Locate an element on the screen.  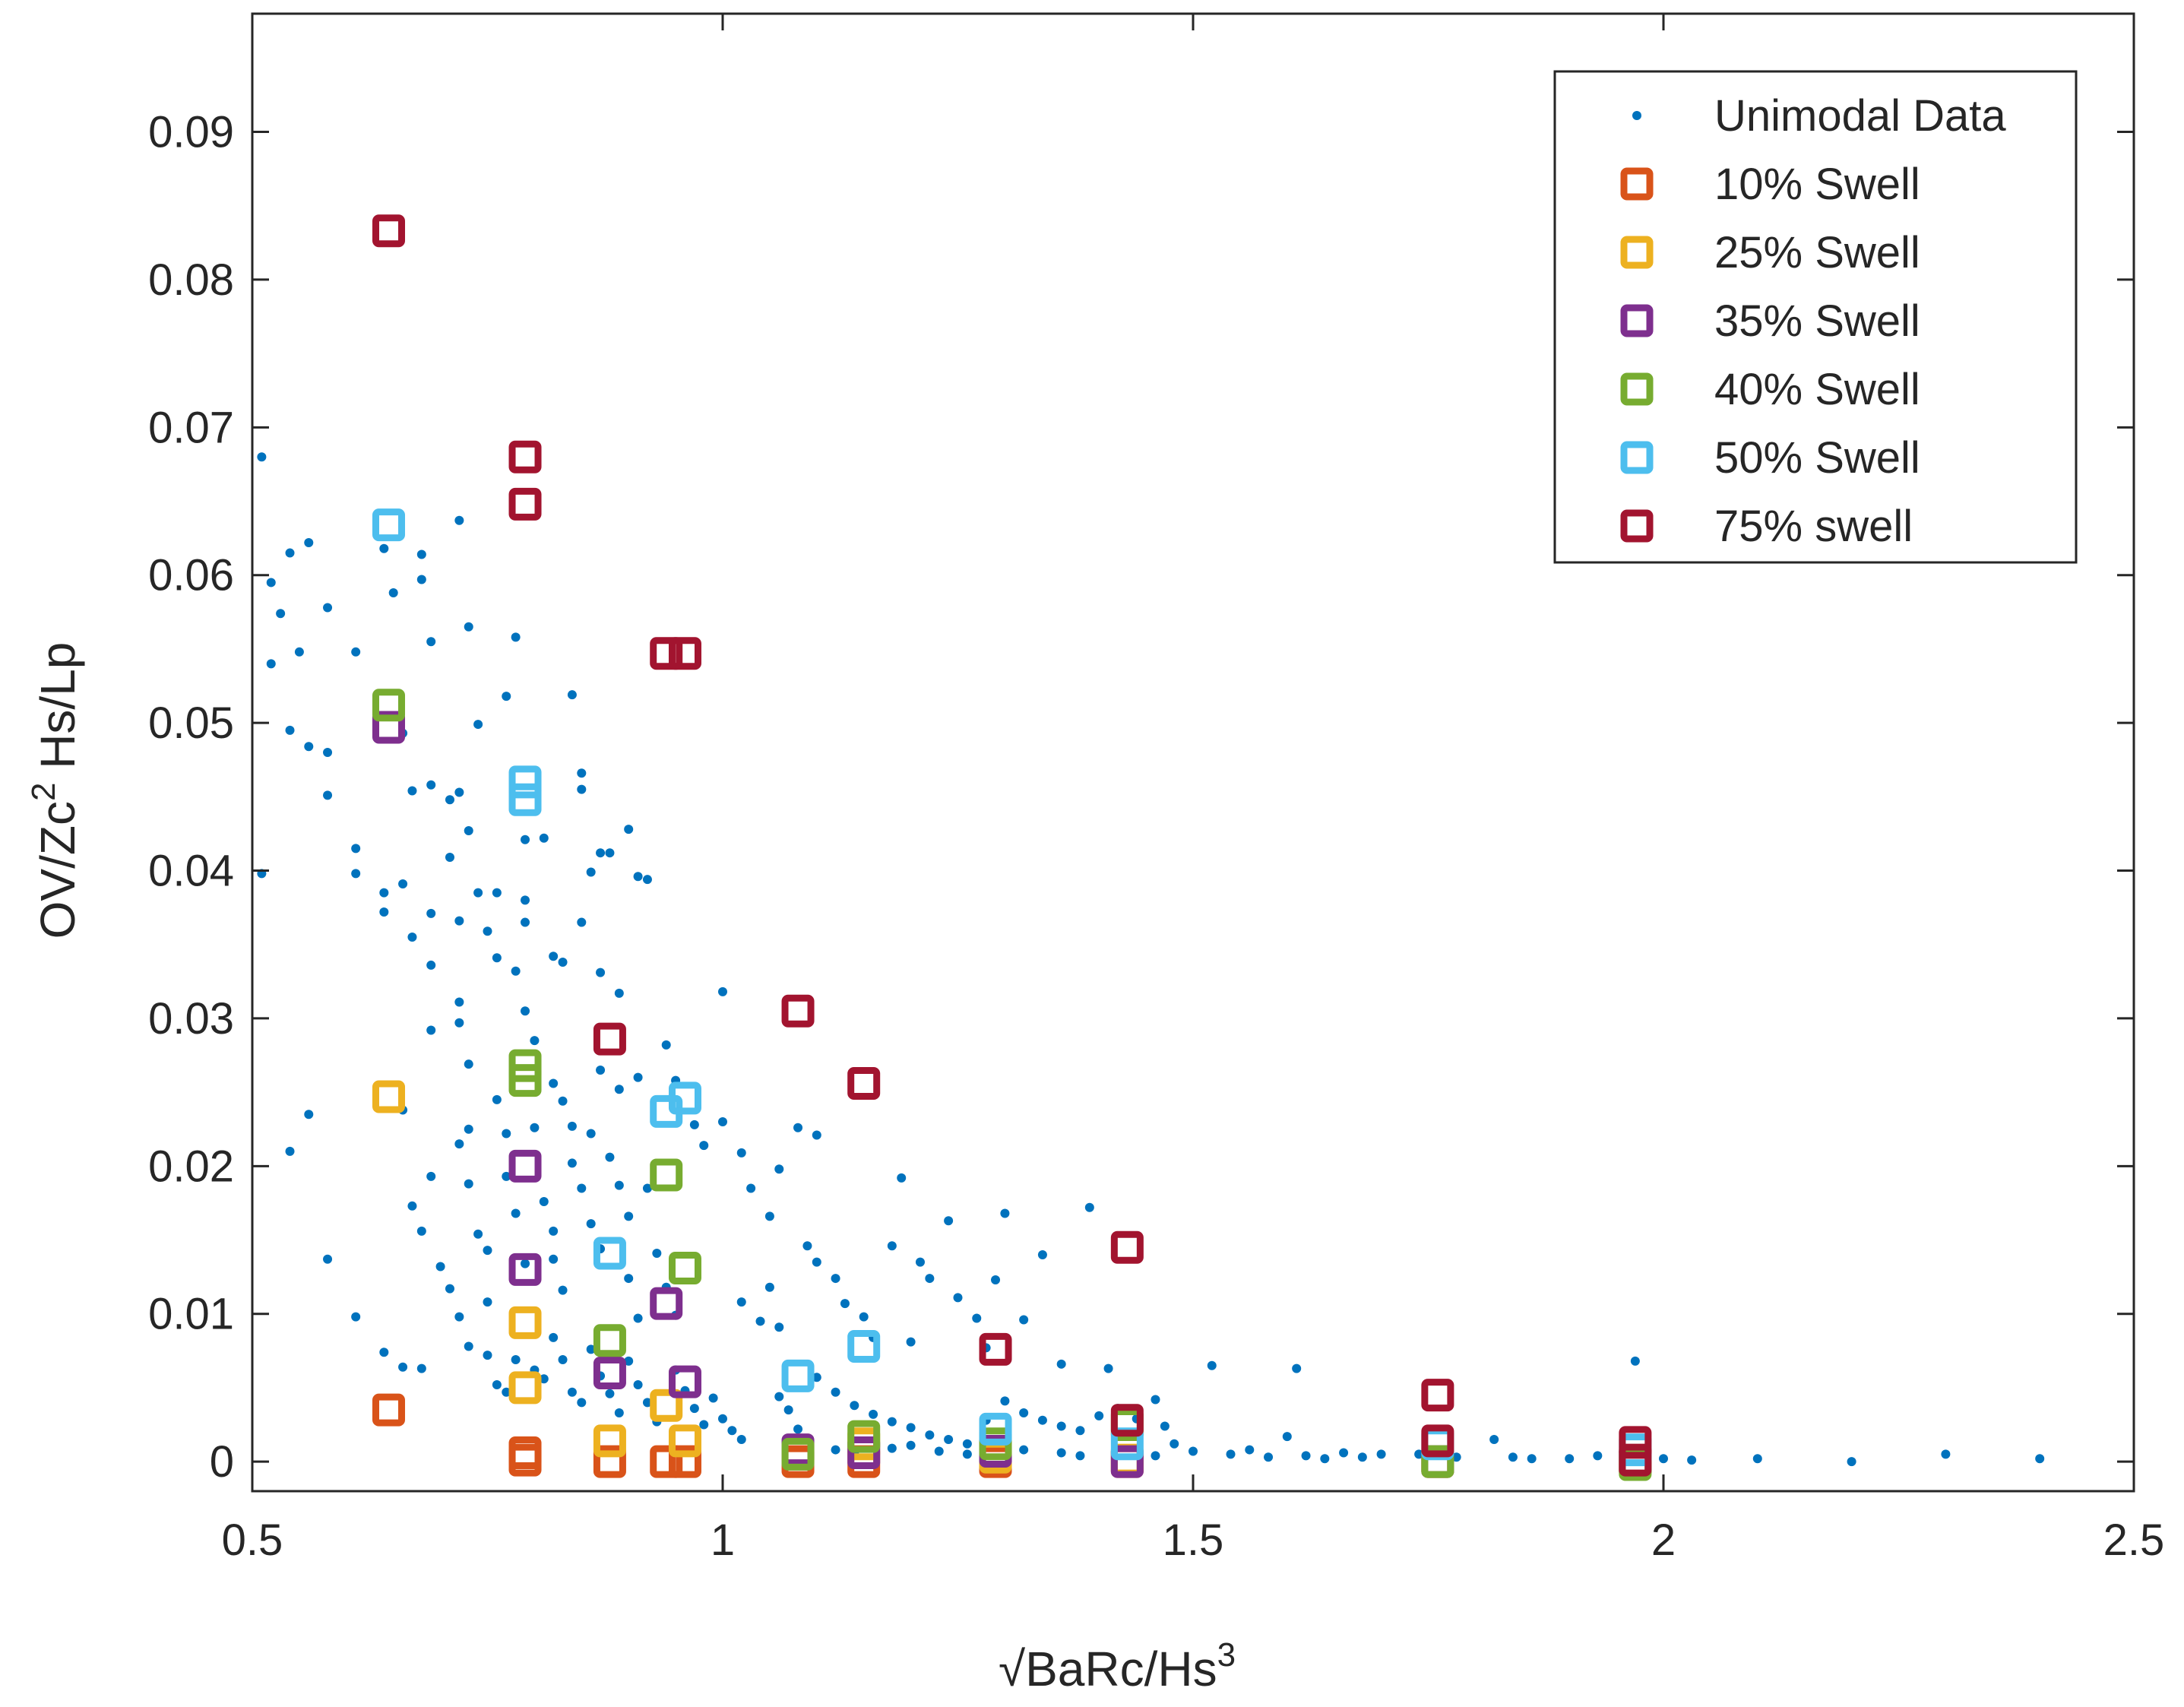
x-tick-label: 2.5 is located at coordinates (2134, 1540).